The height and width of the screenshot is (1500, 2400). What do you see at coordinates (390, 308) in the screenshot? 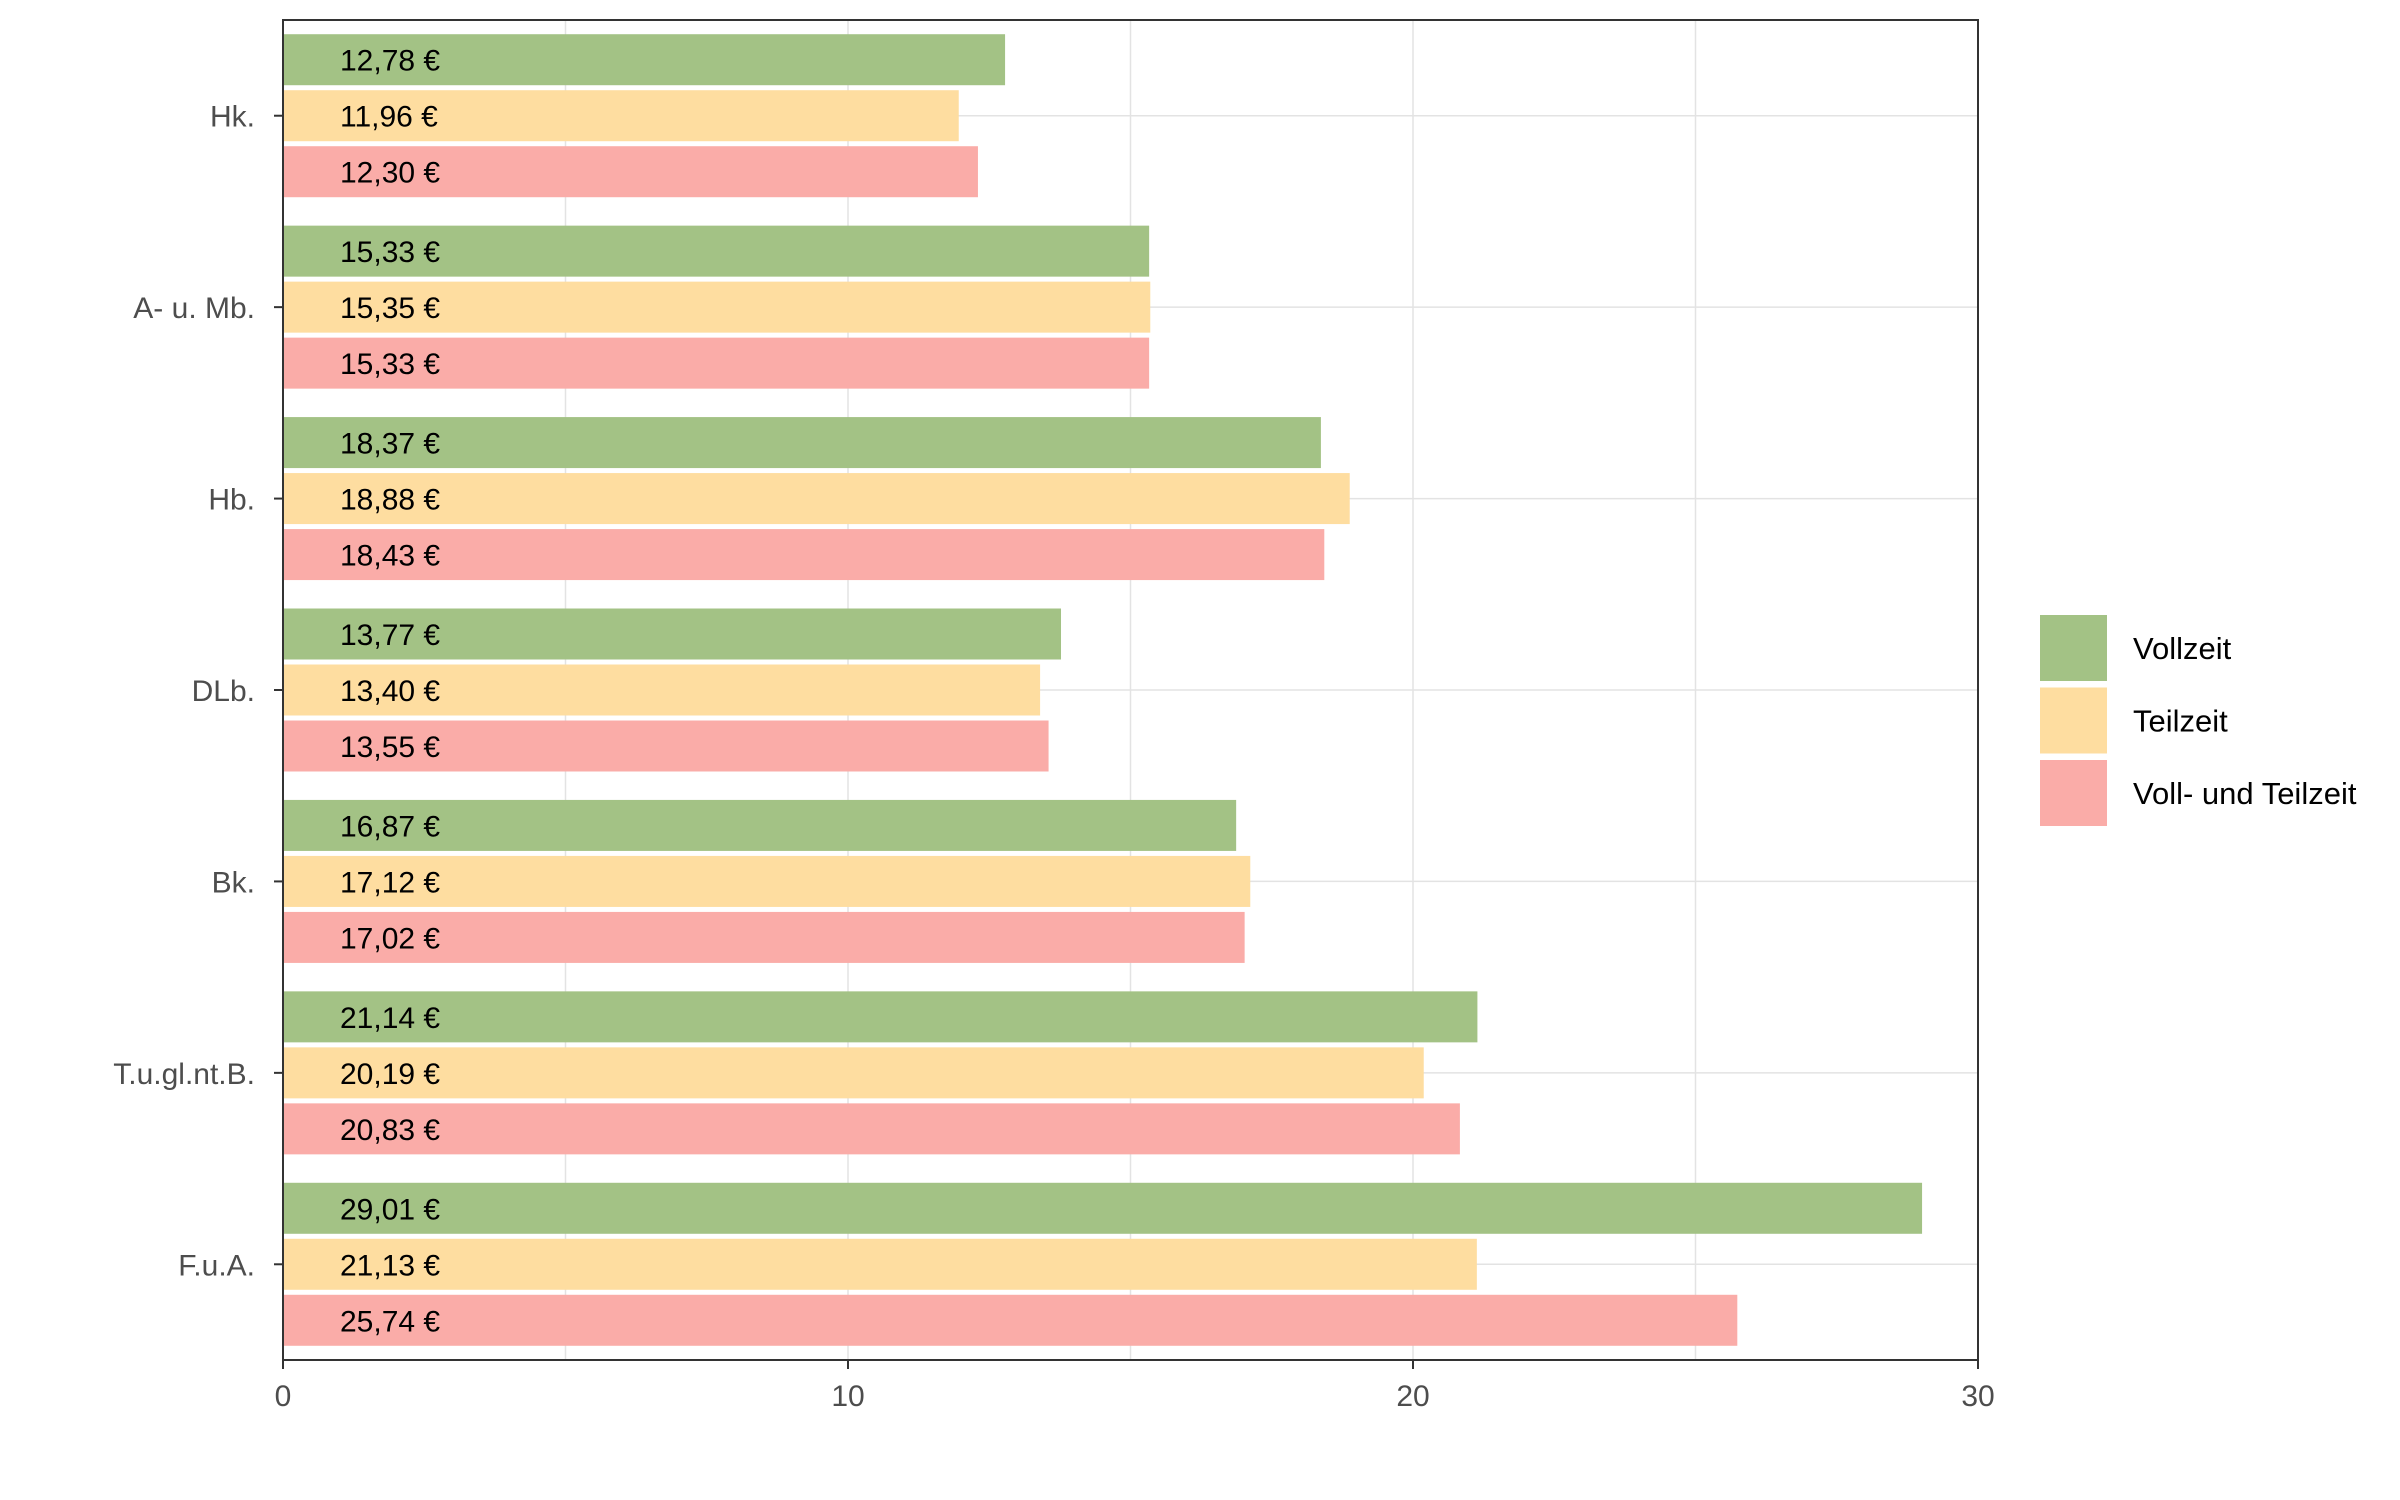
I see `data-label: 15,35 €` at bounding box center [390, 308].